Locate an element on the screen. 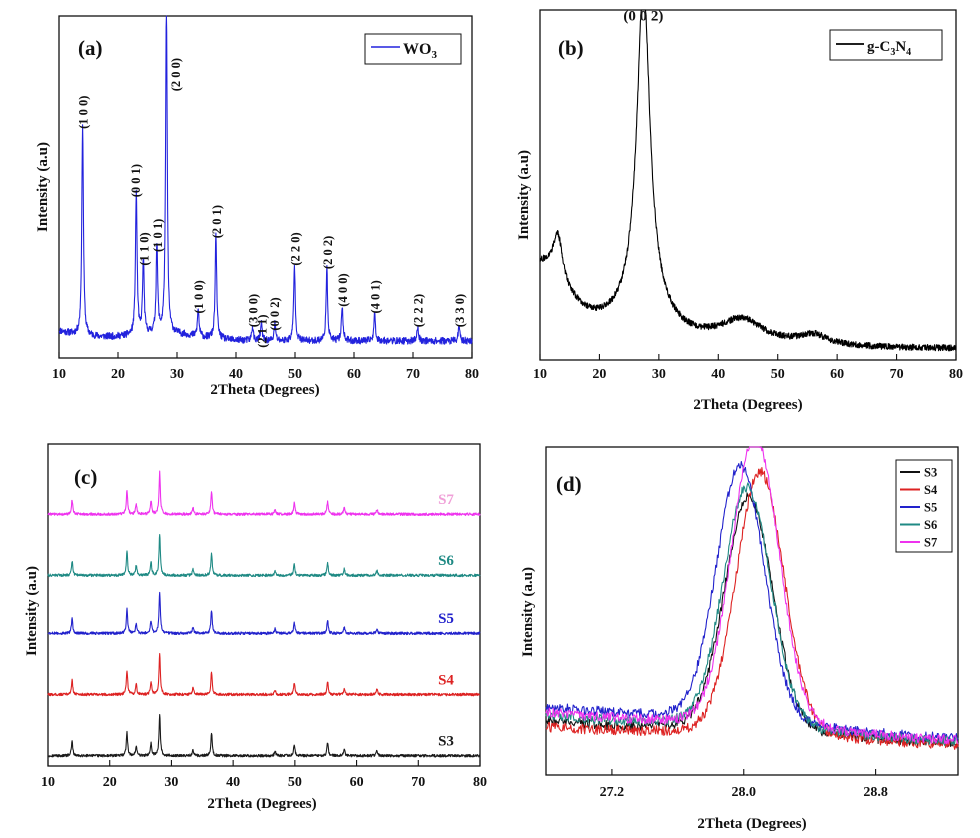 The image size is (980, 838). panel-b-legend-box is located at coordinates (886, 45).